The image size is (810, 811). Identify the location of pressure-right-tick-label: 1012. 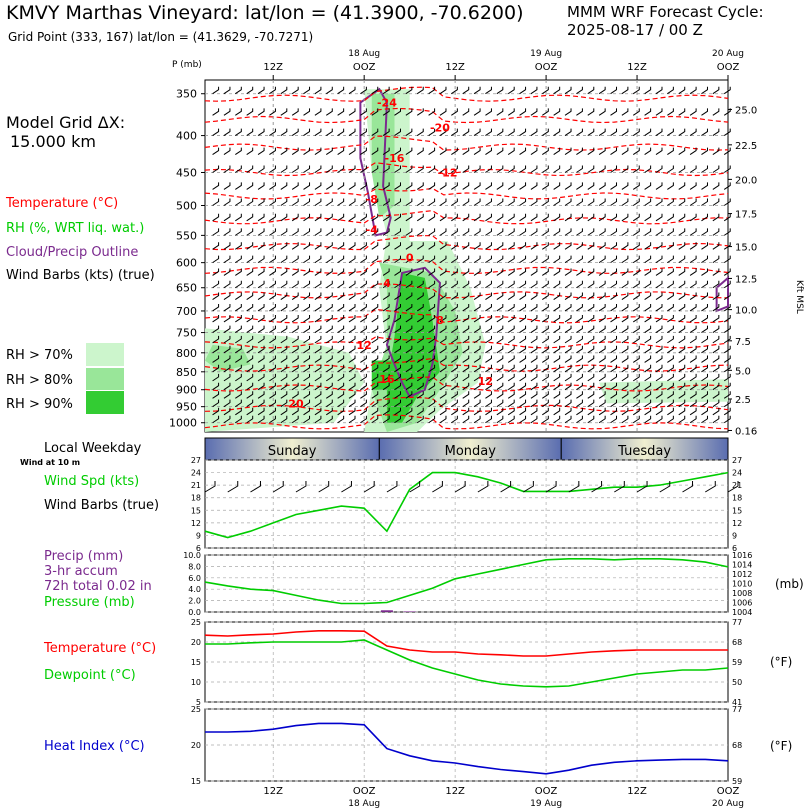
(742, 574).